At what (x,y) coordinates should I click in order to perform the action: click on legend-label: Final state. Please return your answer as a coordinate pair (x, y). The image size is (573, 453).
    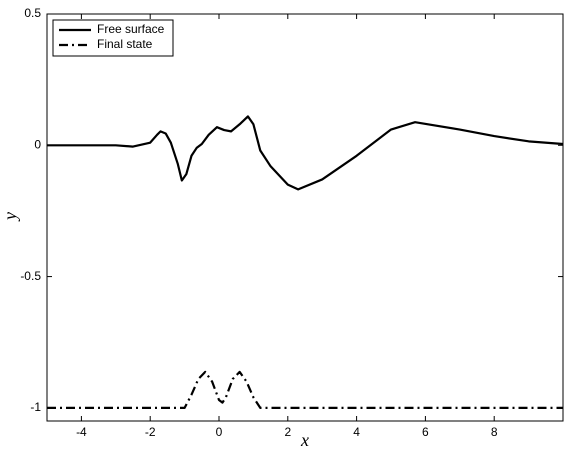
    Looking at the image, I should click on (125, 44).